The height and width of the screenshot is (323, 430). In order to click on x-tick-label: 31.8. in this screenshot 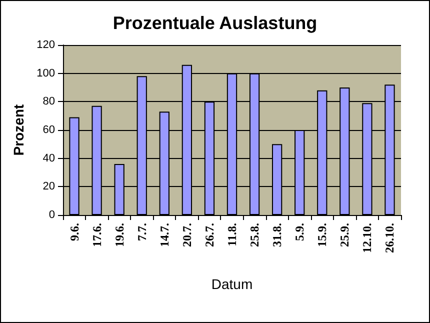, I will do `click(277, 235)`.